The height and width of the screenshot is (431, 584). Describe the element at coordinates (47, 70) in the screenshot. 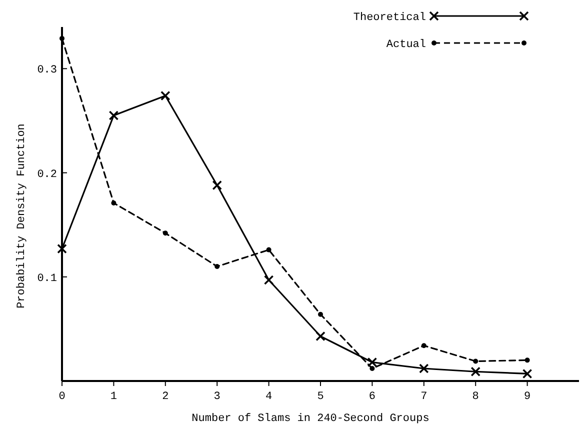

I see `y-tick-label: 0.3` at that location.